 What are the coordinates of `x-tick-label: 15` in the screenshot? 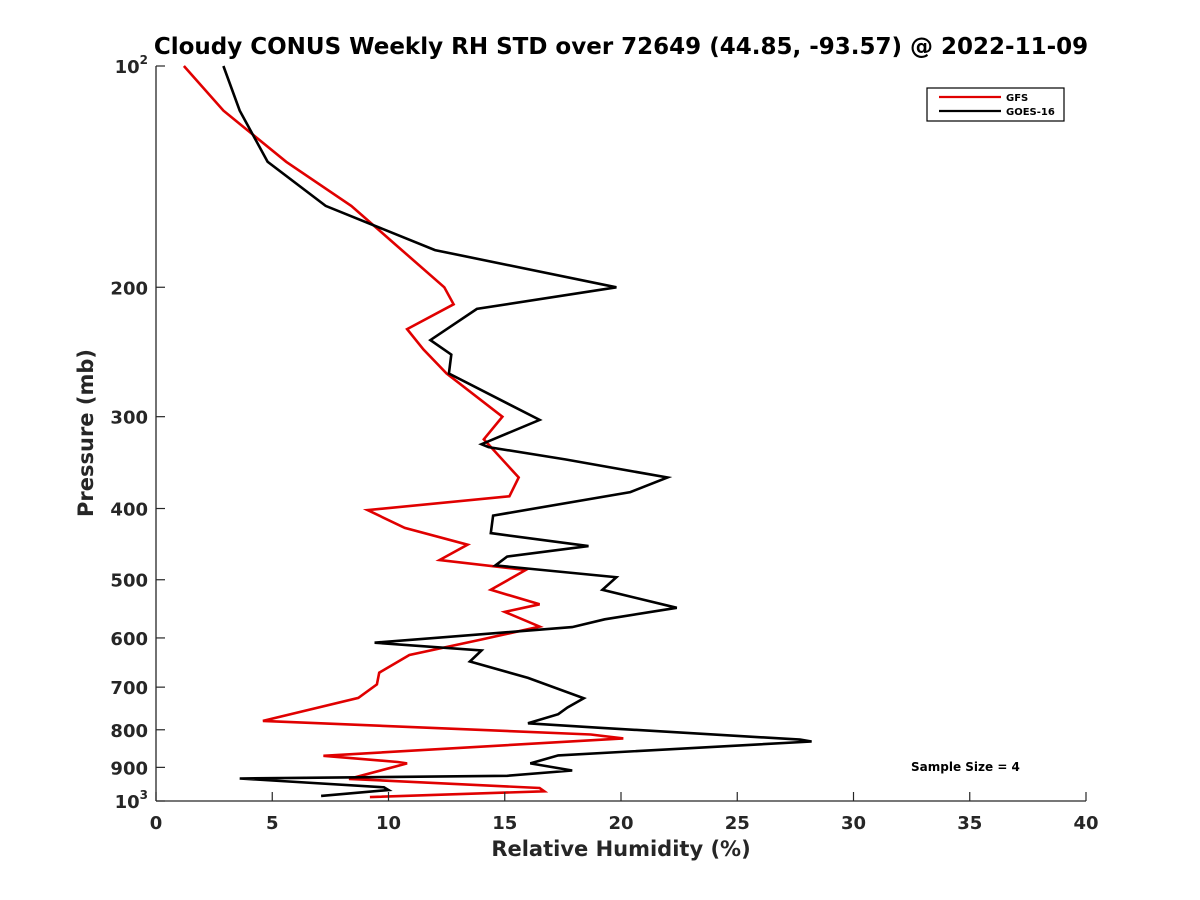 It's located at (504, 823).